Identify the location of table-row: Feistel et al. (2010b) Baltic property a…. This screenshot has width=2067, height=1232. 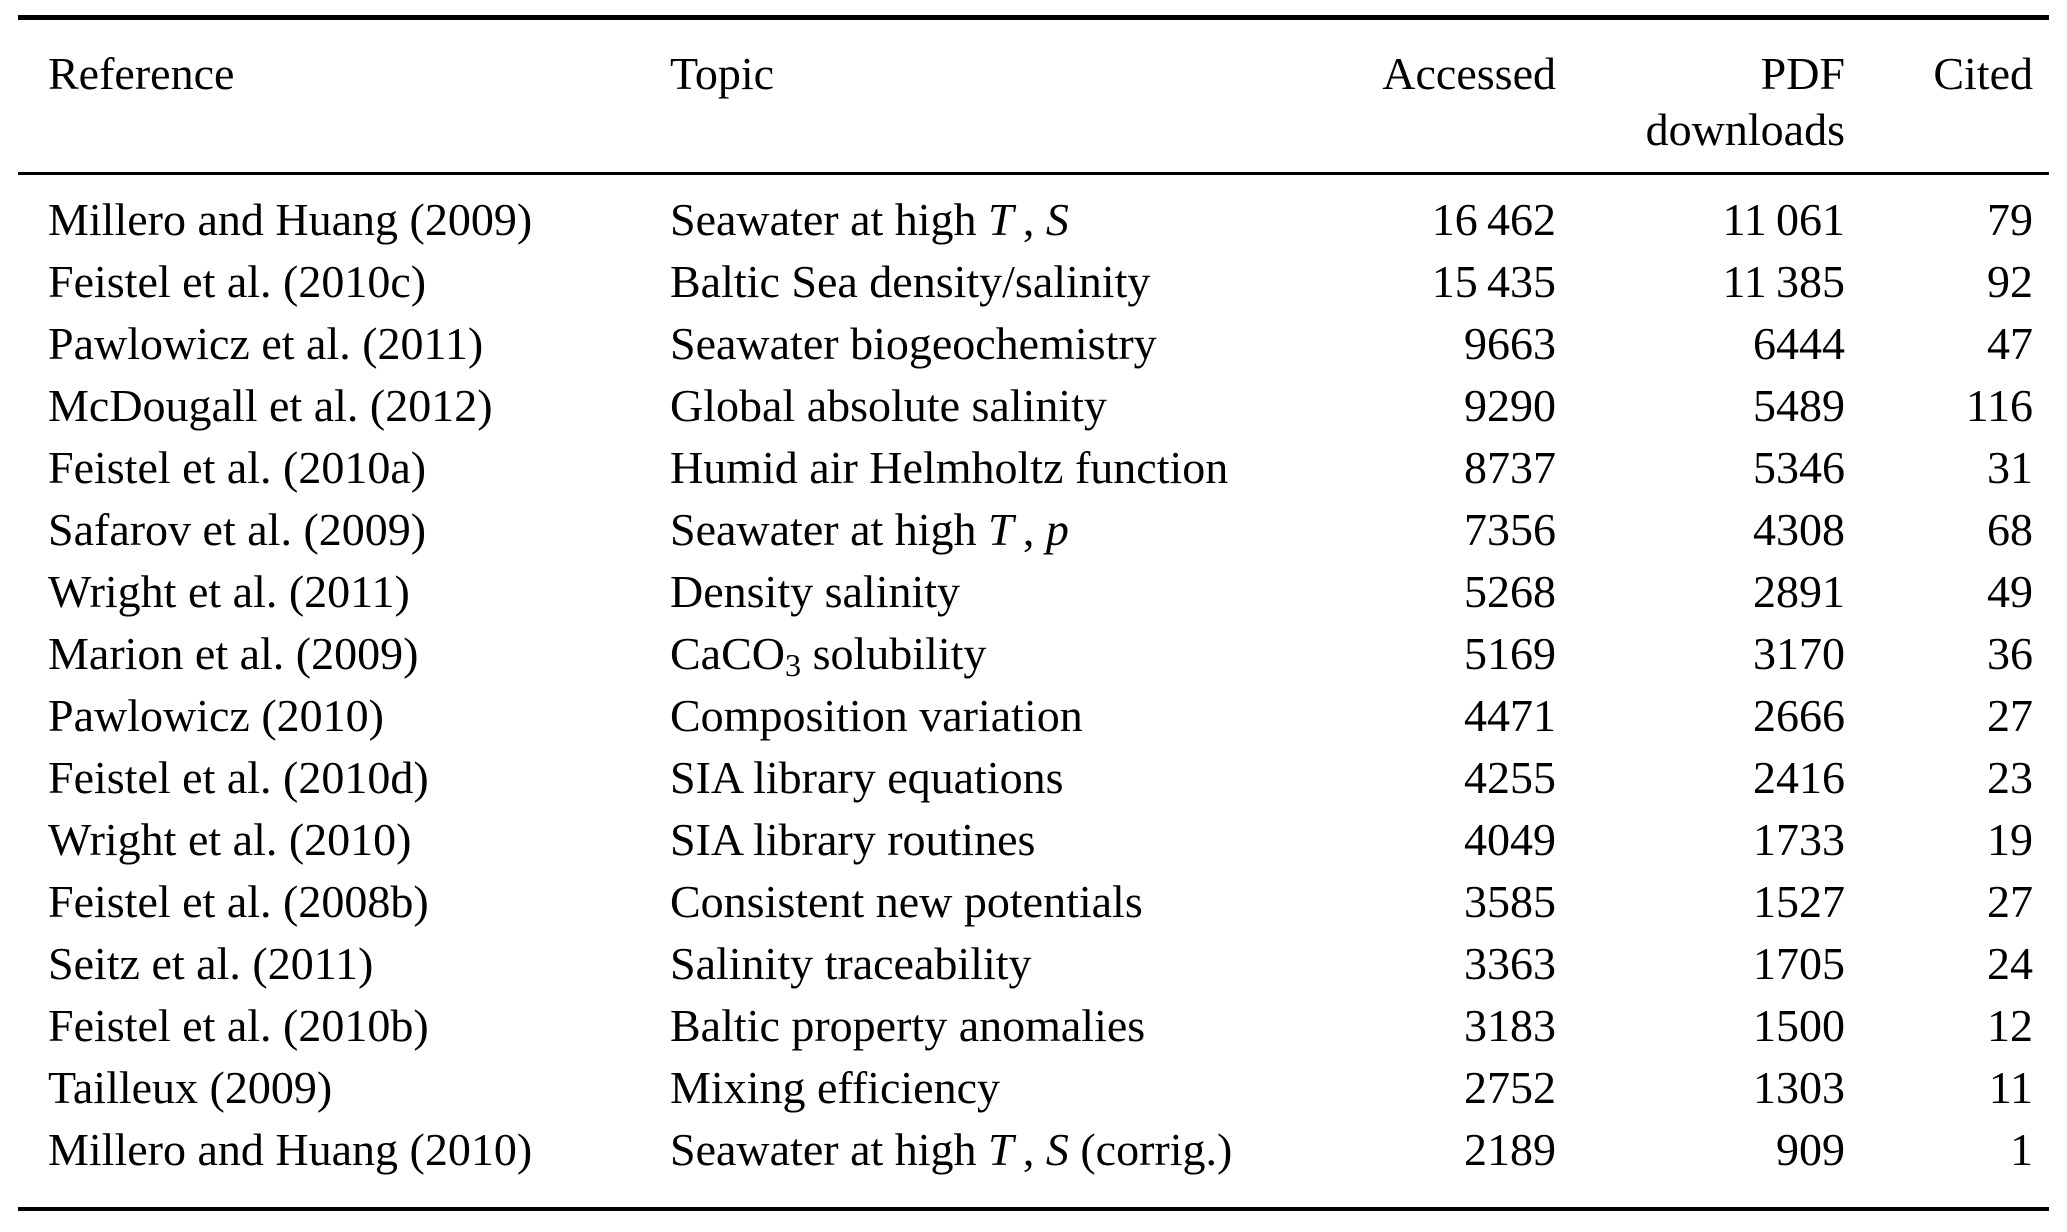
(1033, 1026).